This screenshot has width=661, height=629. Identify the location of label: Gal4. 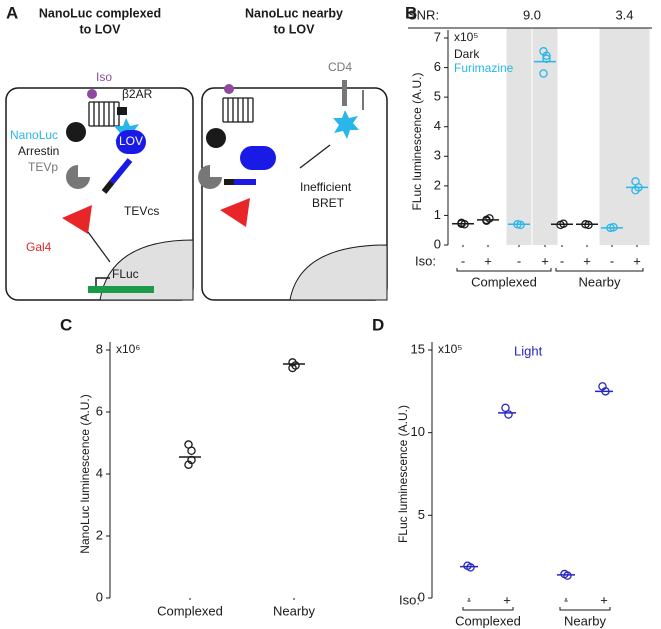
(39, 247).